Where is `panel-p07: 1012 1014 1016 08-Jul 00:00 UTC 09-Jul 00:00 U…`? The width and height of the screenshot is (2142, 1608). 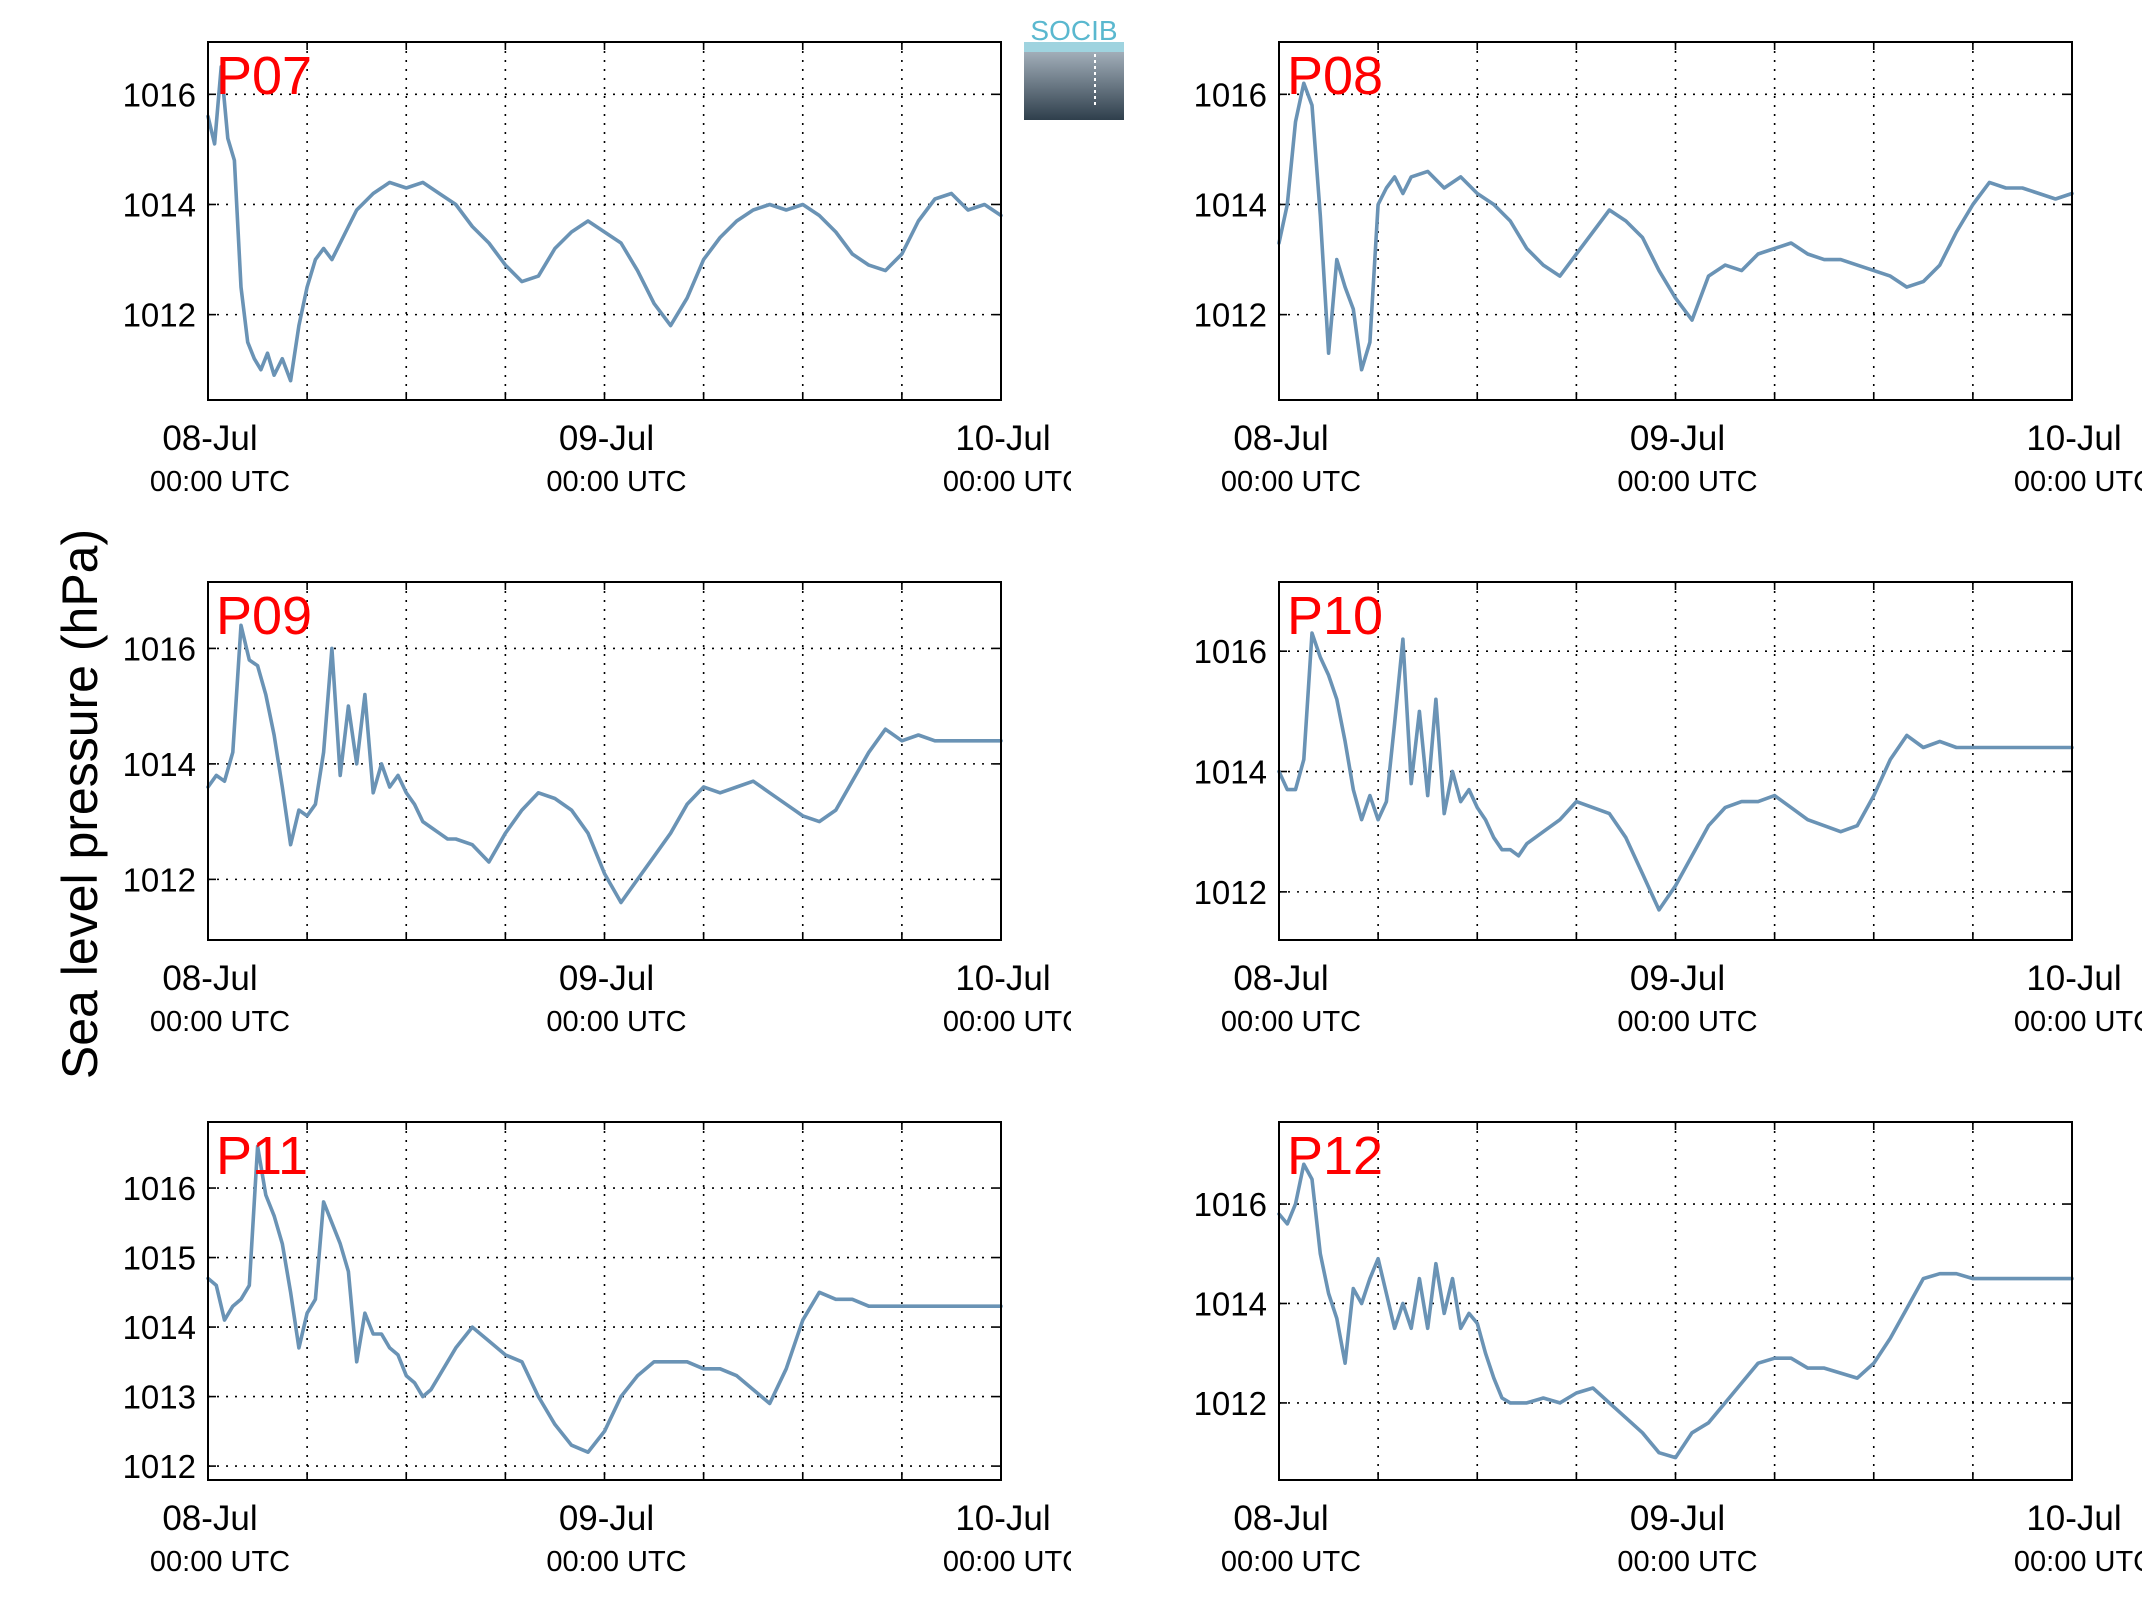 panel-p07: 1012 1014 1016 08-Jul 00:00 UTC 09-Jul 00:00 U… is located at coordinates (597, 269).